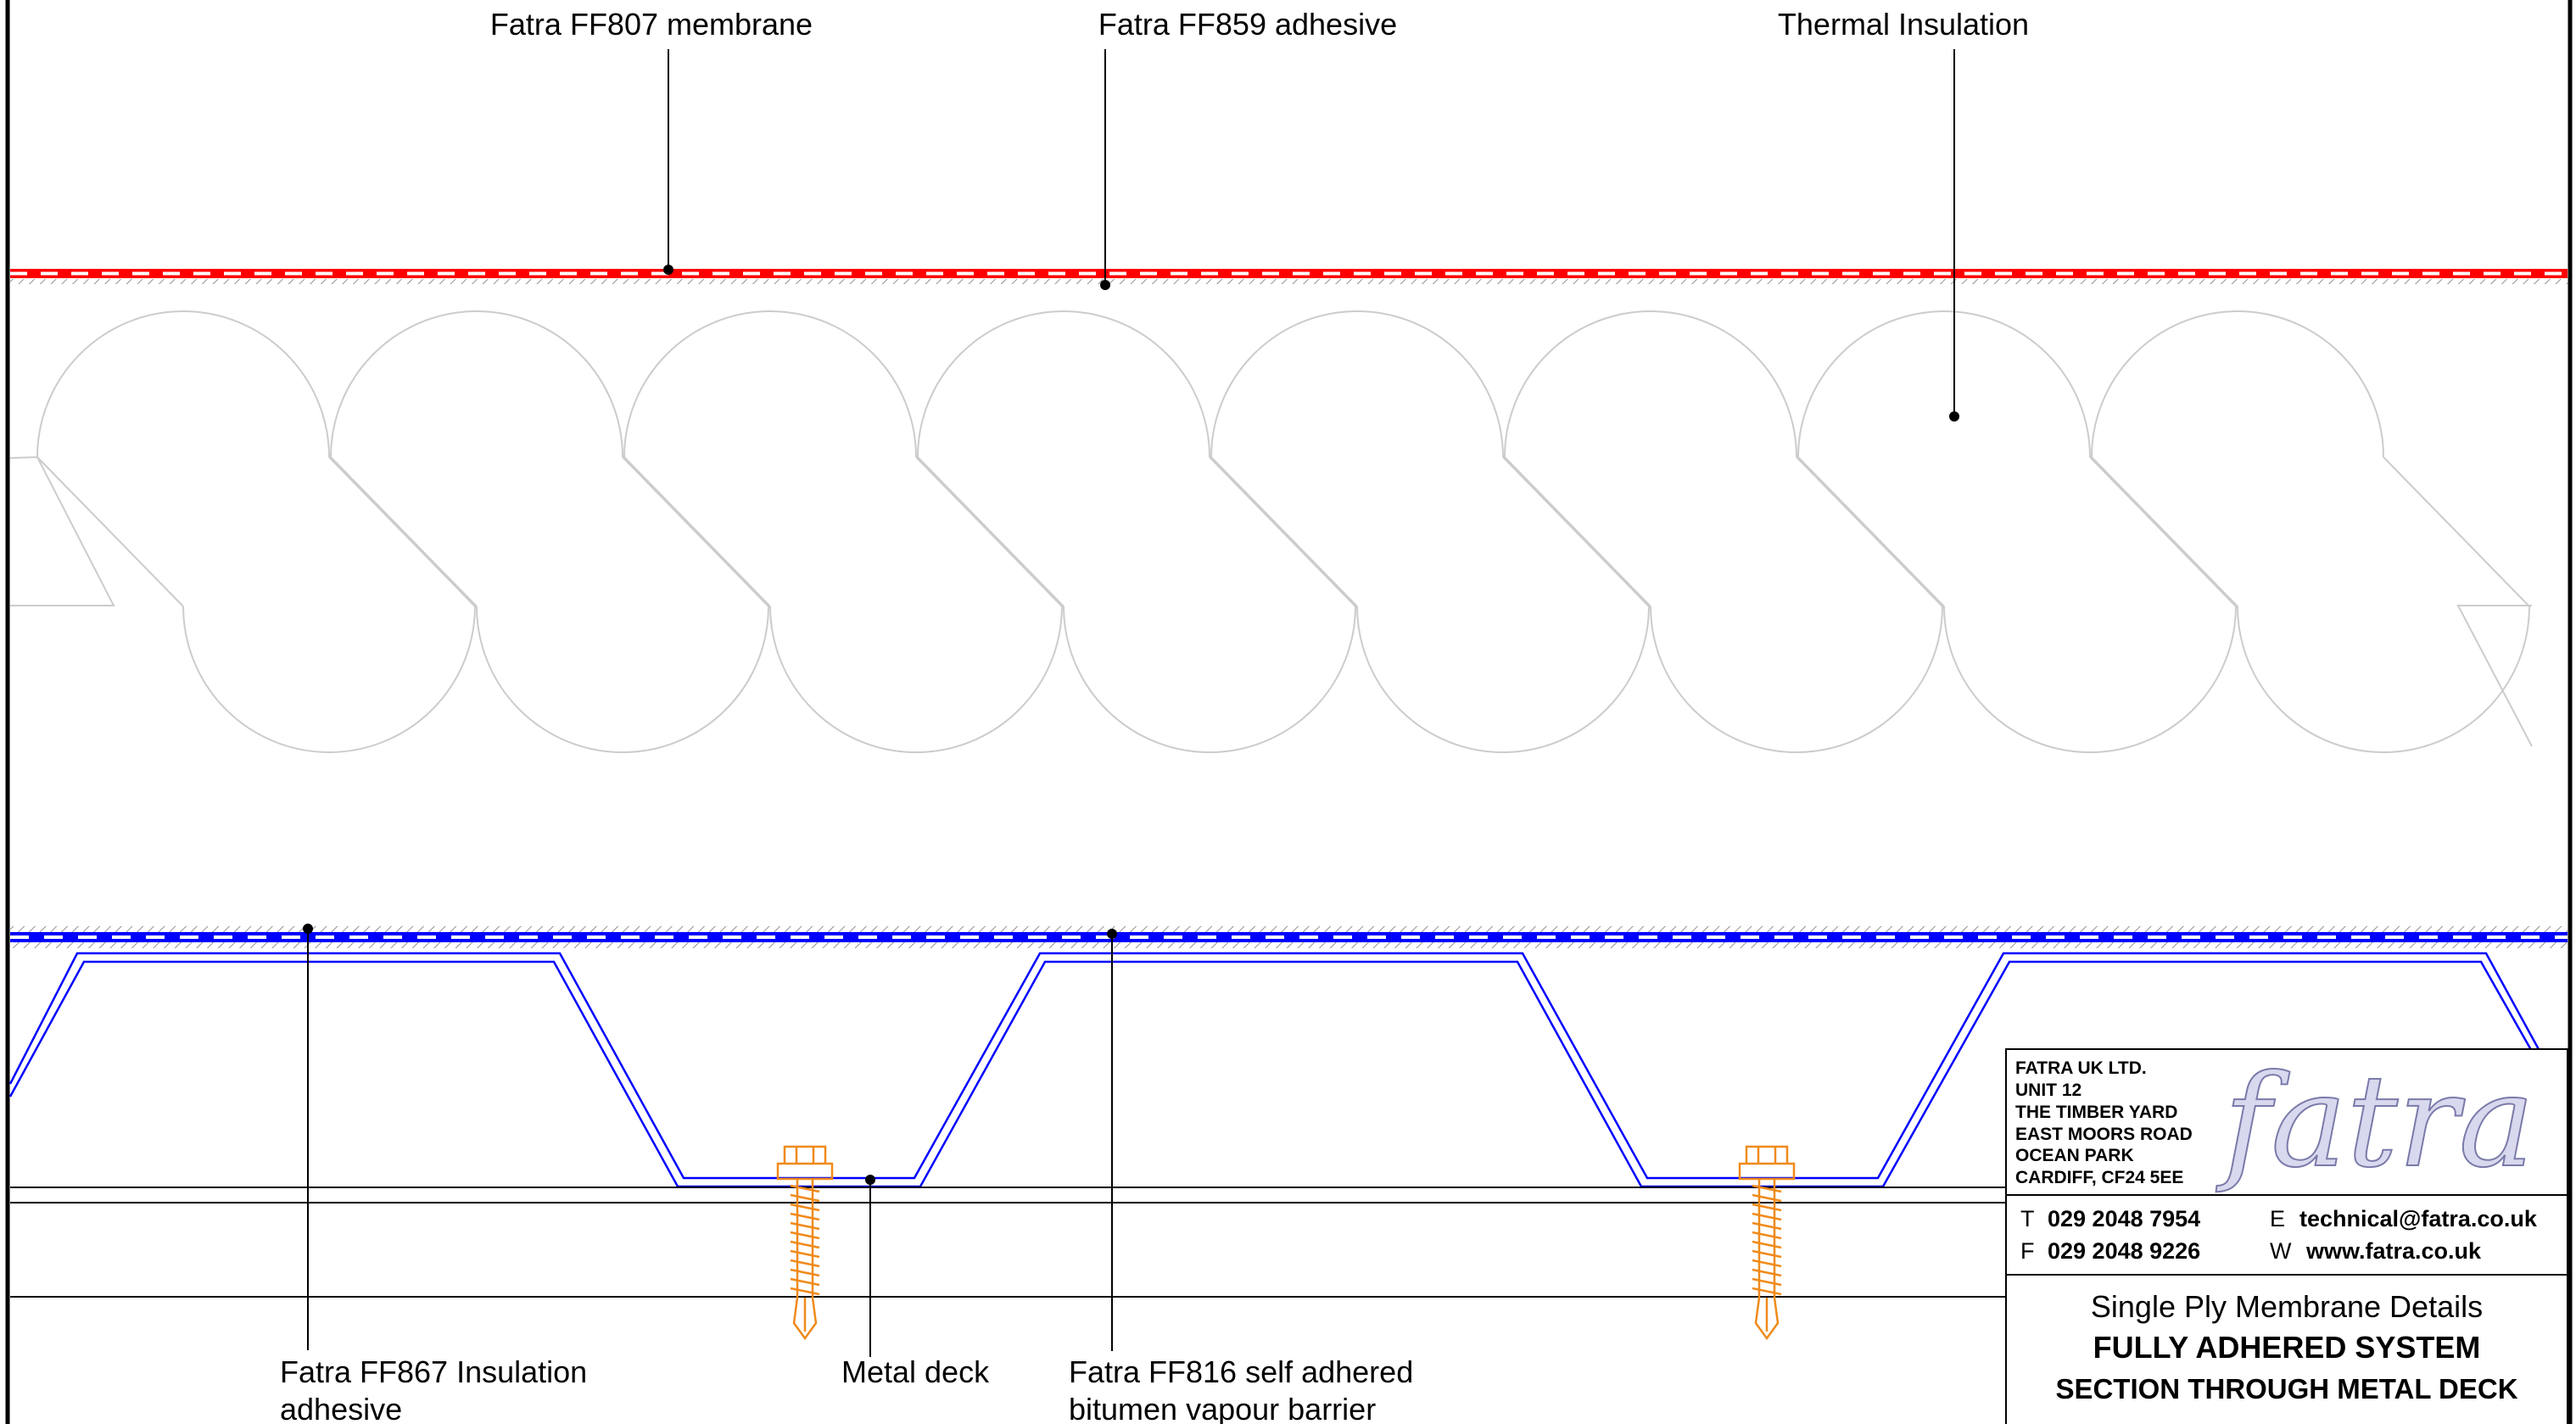  I want to click on membrane-layer, so click(1289, 273).